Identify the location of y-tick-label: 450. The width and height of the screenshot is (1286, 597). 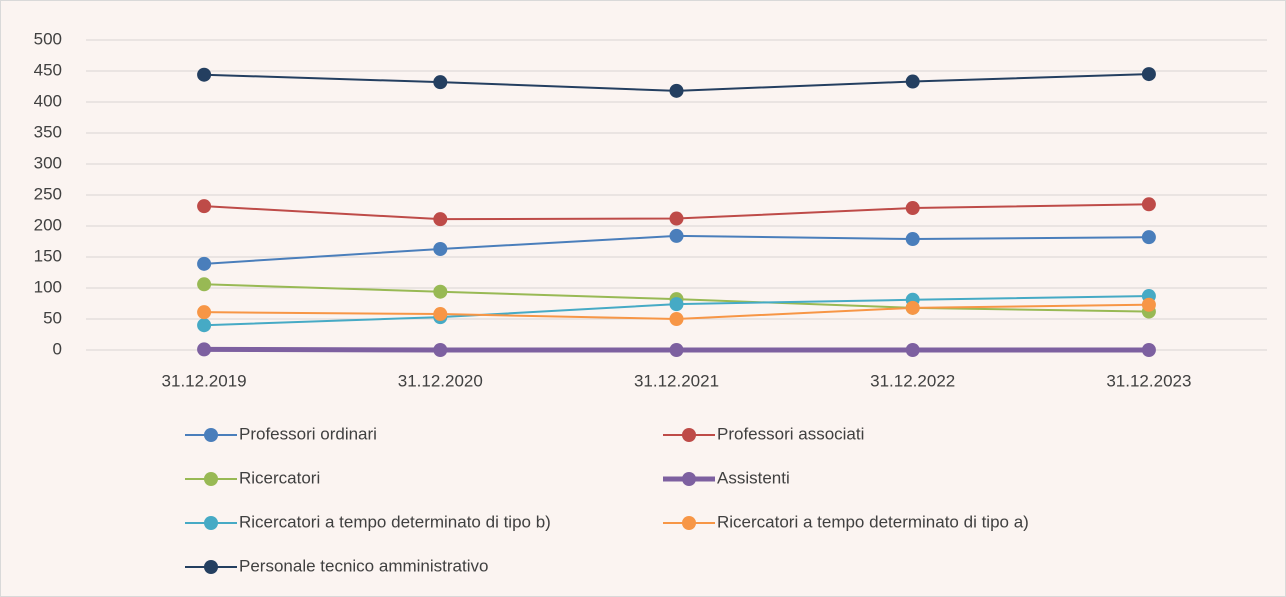
(48, 69).